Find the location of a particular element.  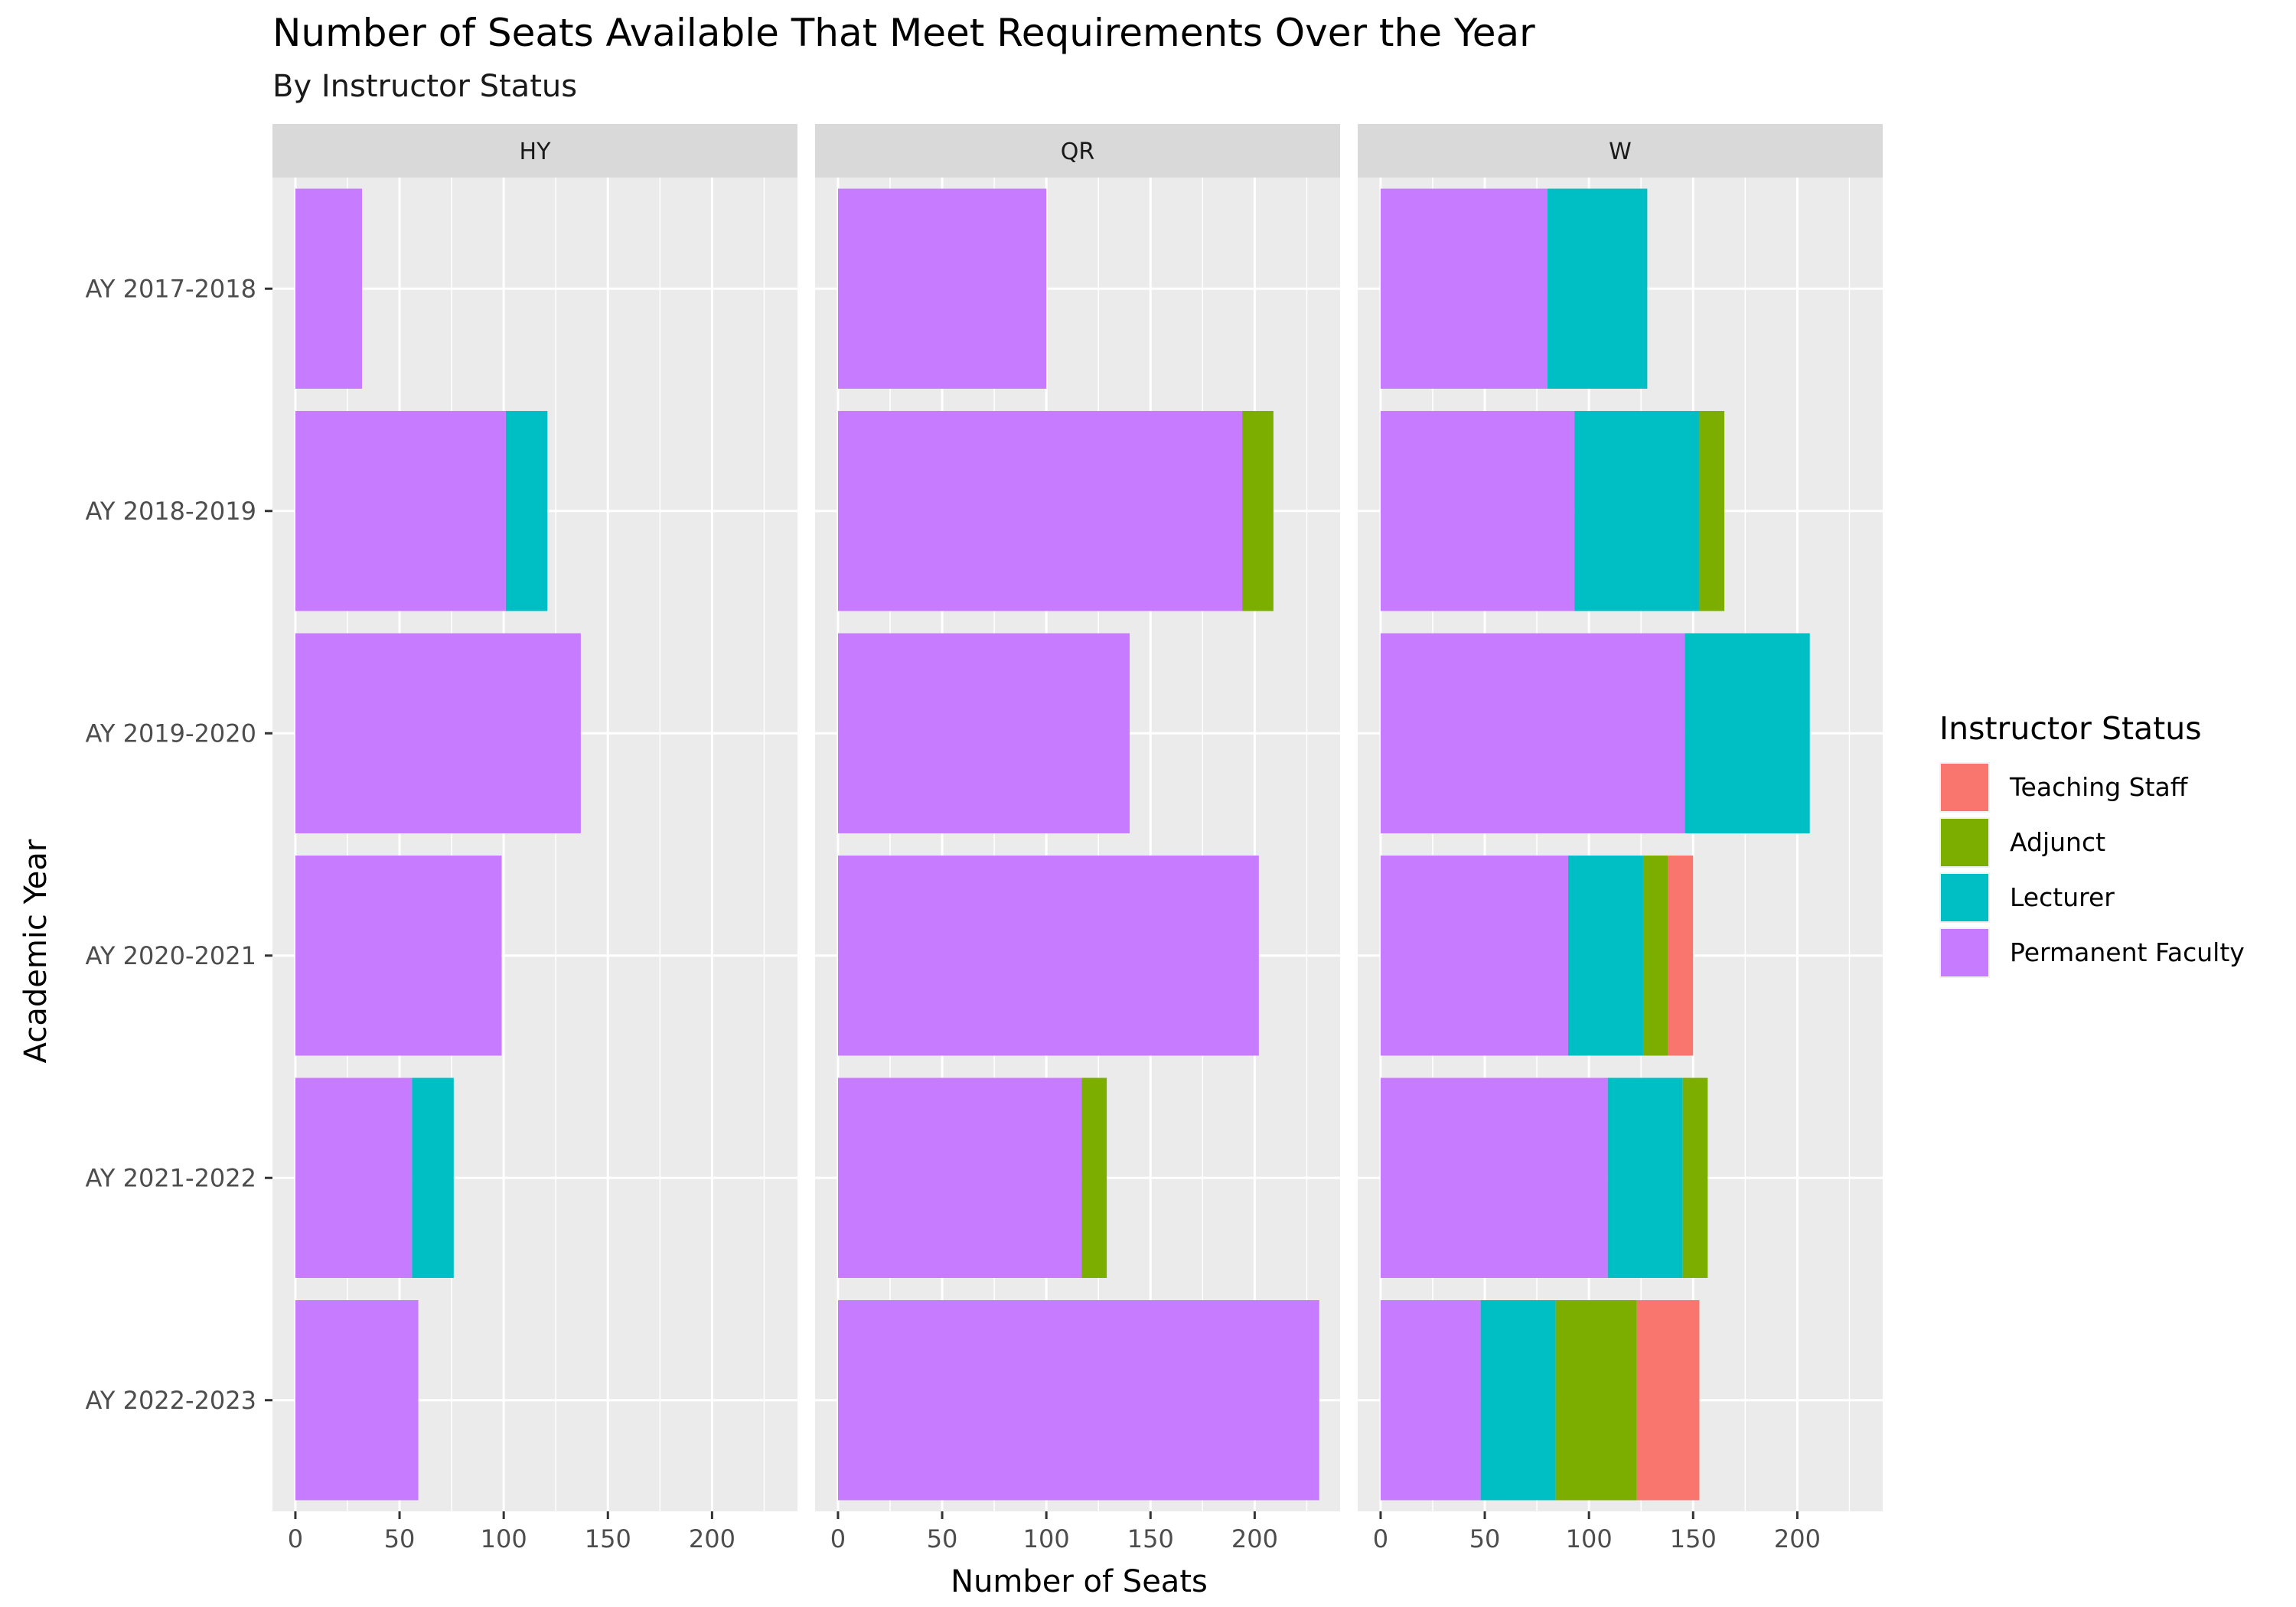

facet-strip-label: W is located at coordinates (1620, 152).